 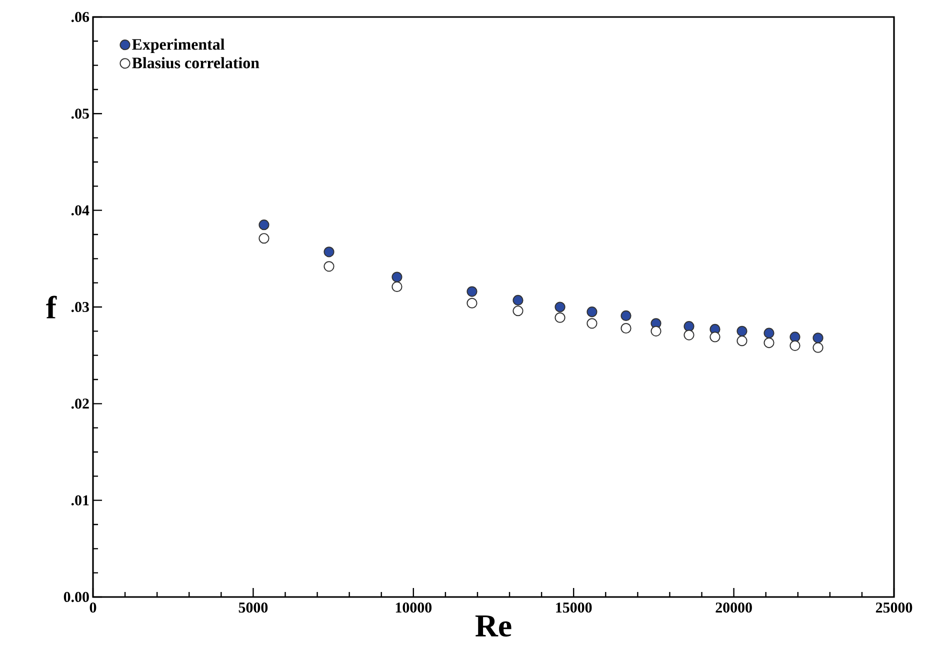 I want to click on y-tick-label: .05, so click(x=80, y=113).